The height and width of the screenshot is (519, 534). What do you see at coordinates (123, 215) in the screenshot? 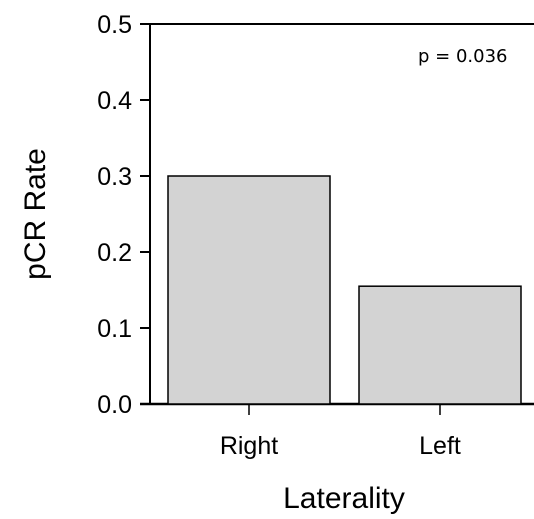
I see `y-axis-ticks: 0.0 0.1 0.2 0.3 0.4 0.5` at bounding box center [123, 215].